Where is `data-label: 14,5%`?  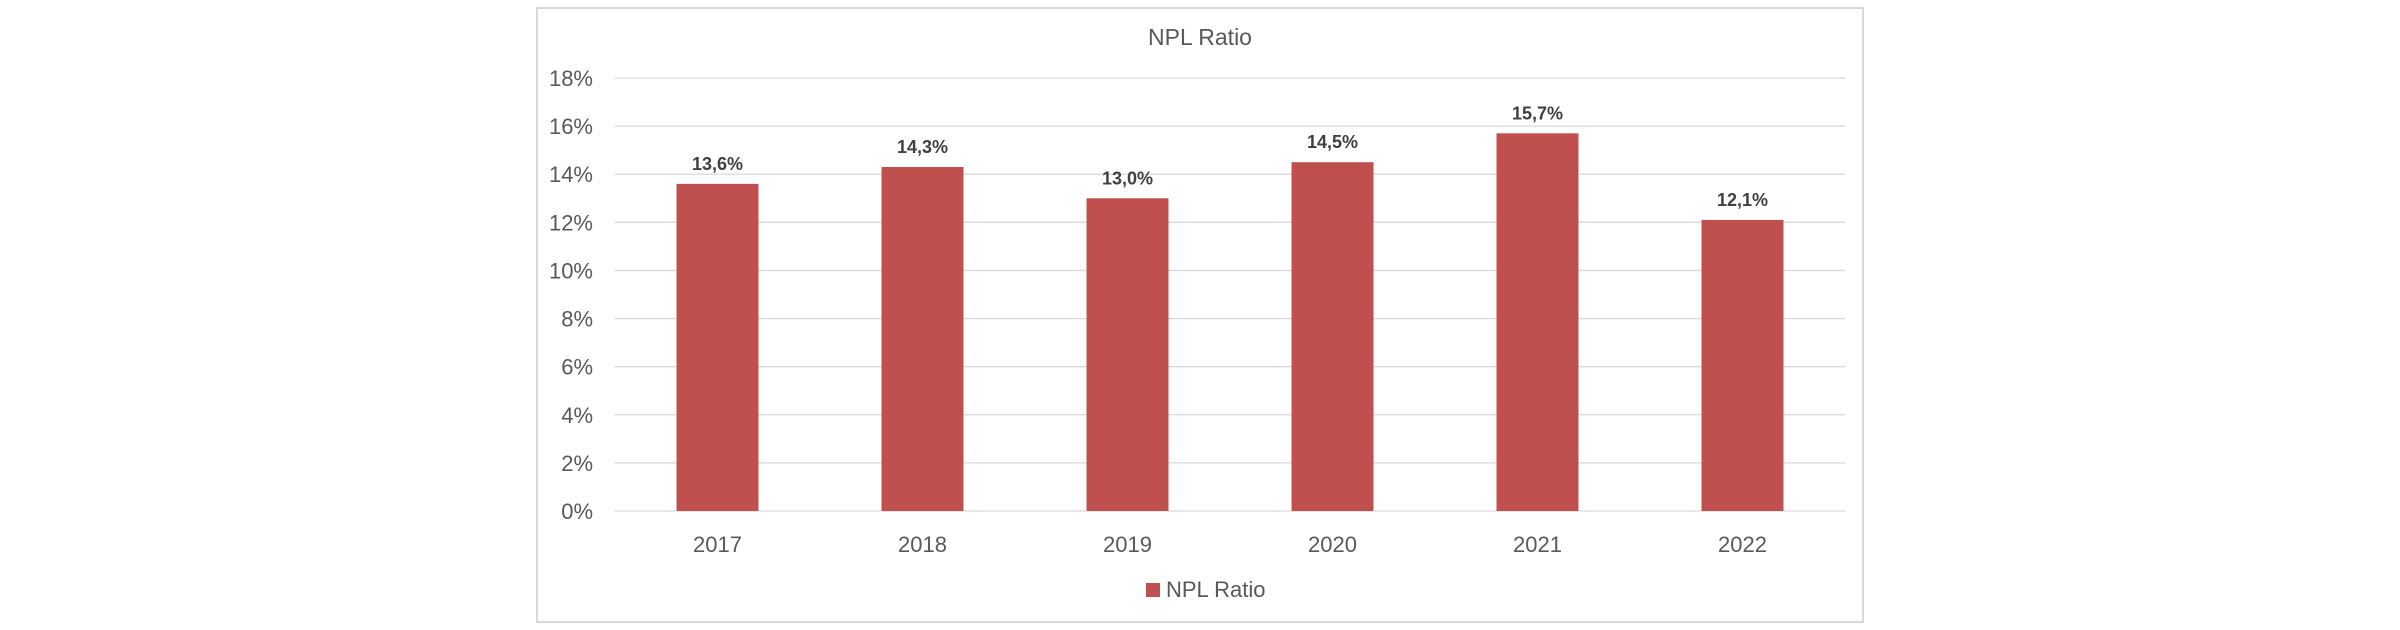
data-label: 14,5% is located at coordinates (1332, 142).